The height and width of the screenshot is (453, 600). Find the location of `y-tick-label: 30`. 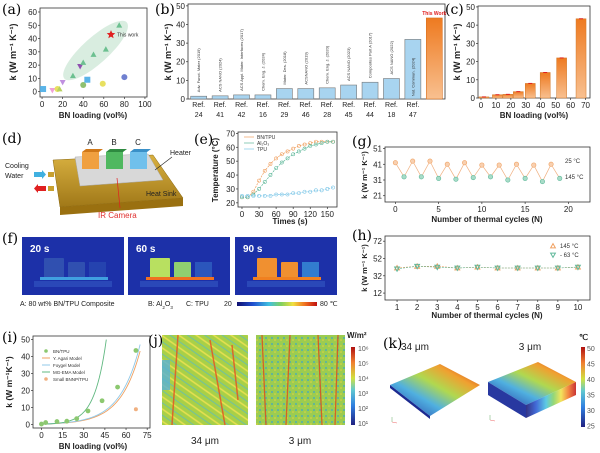

y-tick-label: 30 is located at coordinates (32, 52).